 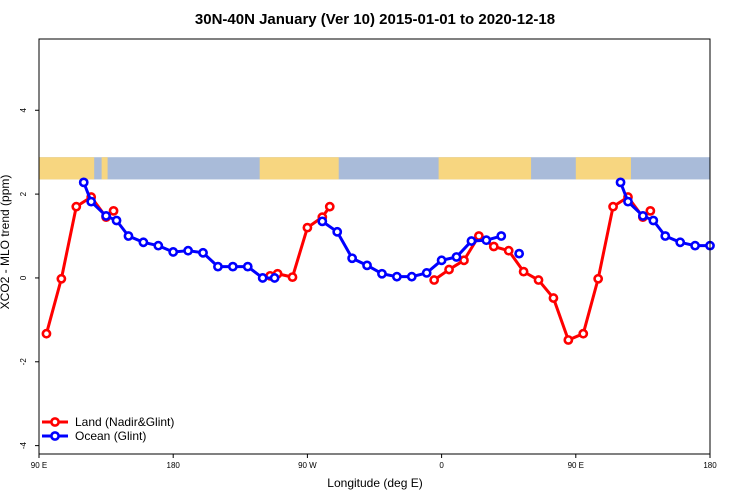 I want to click on legend: Land (Nadir&Glint)Ocean (Glint), so click(x=108, y=429).